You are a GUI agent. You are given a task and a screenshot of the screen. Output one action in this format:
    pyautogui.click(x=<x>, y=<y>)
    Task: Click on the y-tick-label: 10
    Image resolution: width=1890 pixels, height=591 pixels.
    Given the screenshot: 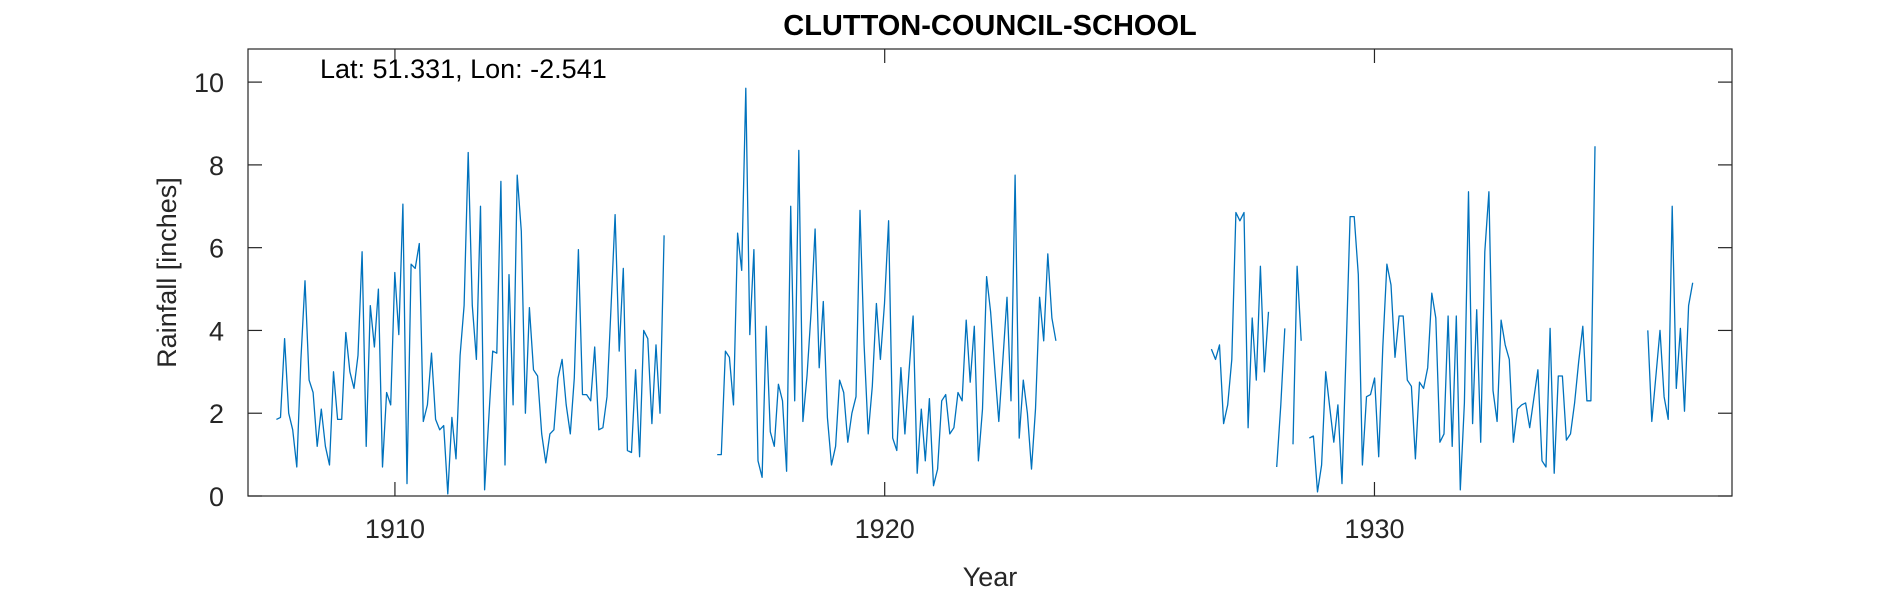 What is the action you would take?
    pyautogui.click(x=209, y=83)
    